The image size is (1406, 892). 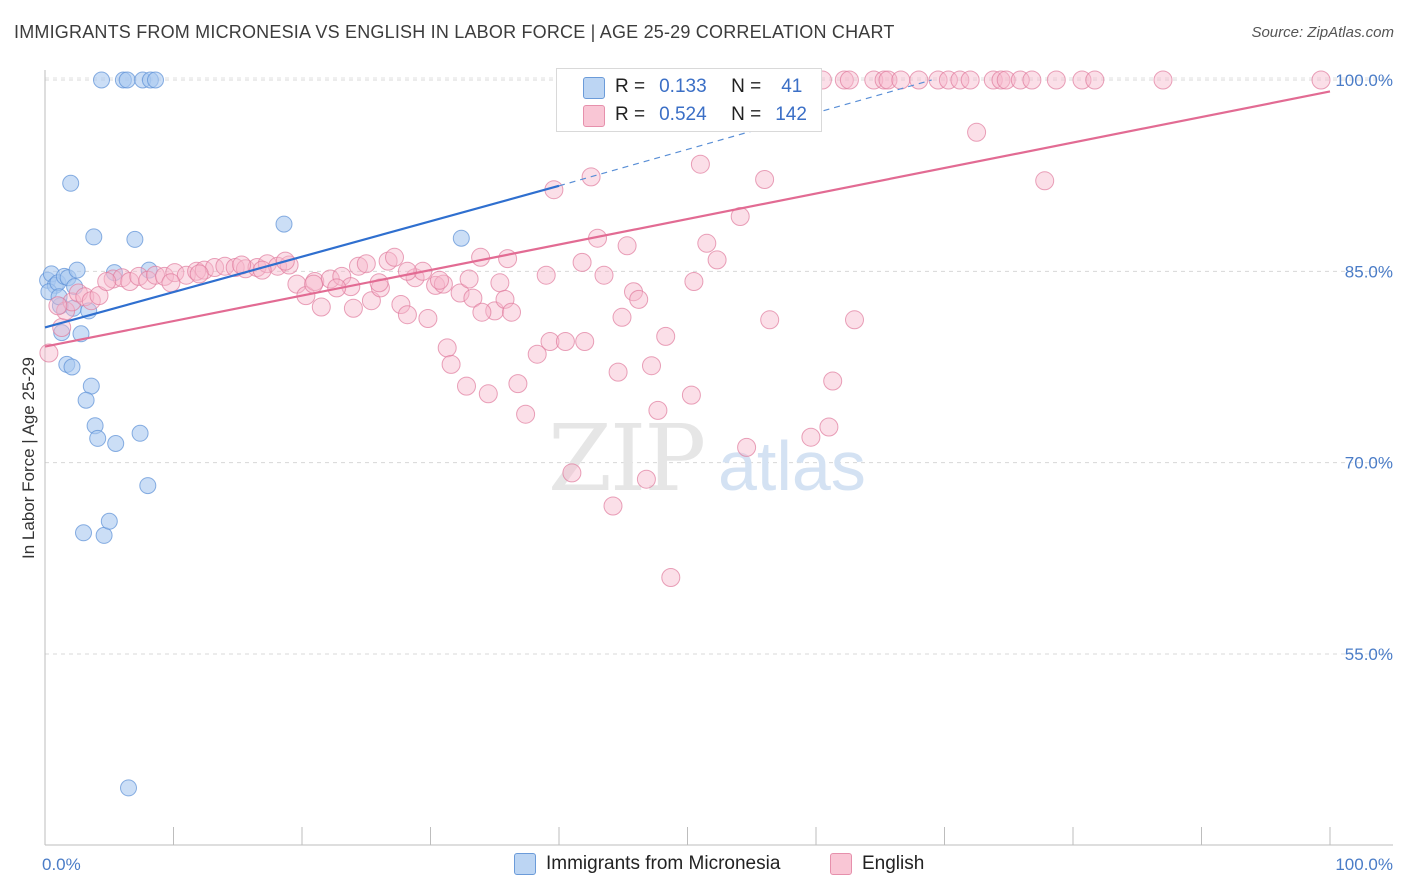 I want to click on legend-r-value: 0.524, so click(x=683, y=114).